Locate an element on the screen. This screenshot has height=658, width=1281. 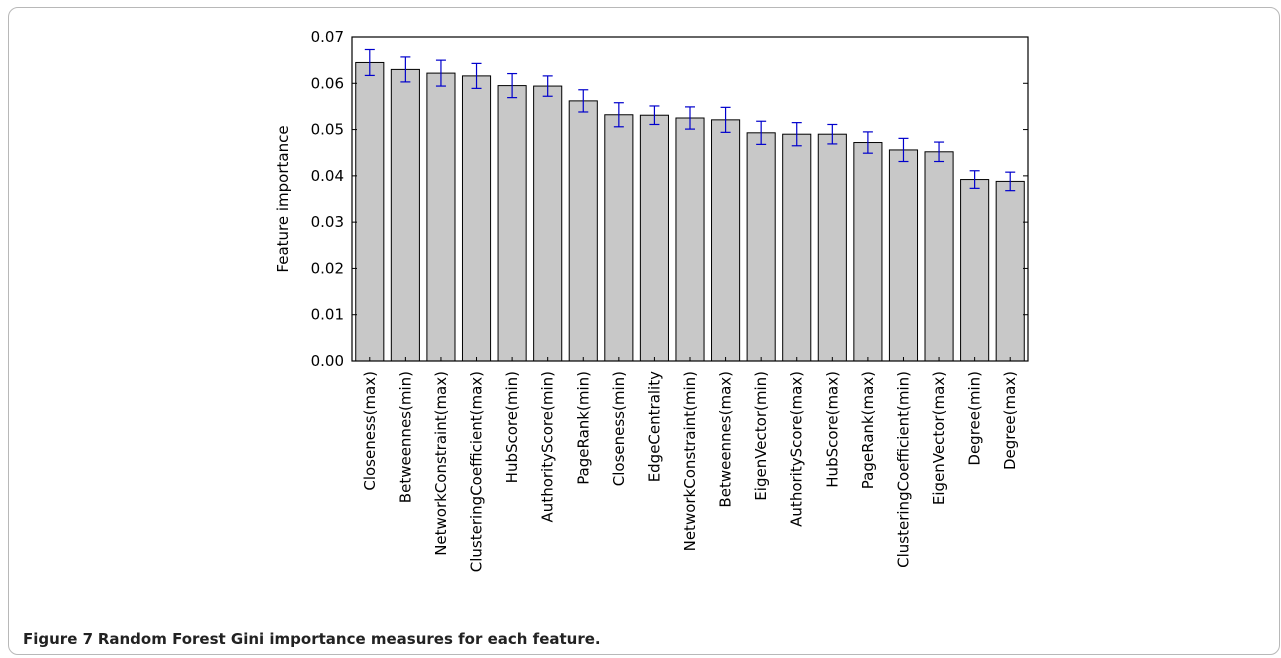
figure-number: Figure 7 is located at coordinates (58, 639).